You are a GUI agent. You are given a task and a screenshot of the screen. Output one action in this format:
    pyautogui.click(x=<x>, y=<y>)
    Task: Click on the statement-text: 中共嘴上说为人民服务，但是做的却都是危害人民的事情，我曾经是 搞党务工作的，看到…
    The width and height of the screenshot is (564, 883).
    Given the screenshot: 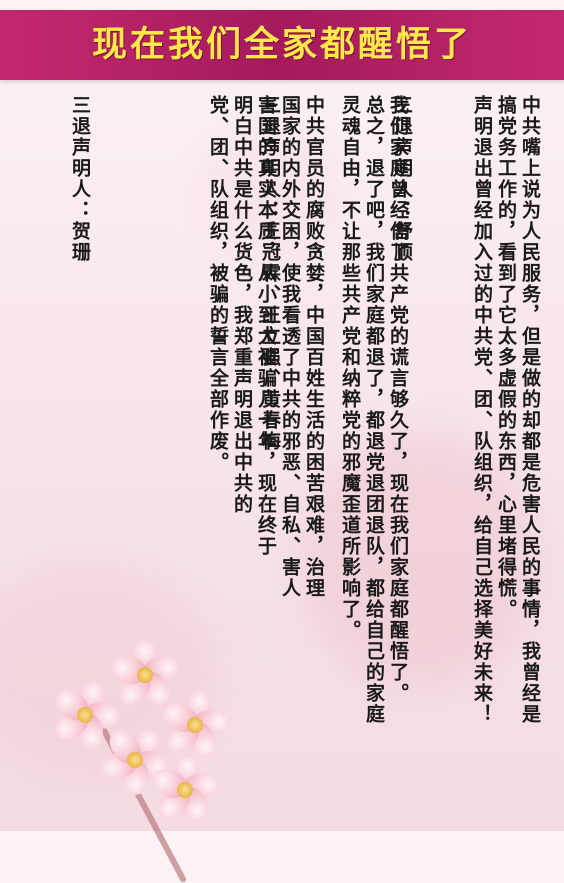 What is the action you would take?
    pyautogui.click(x=506, y=410)
    